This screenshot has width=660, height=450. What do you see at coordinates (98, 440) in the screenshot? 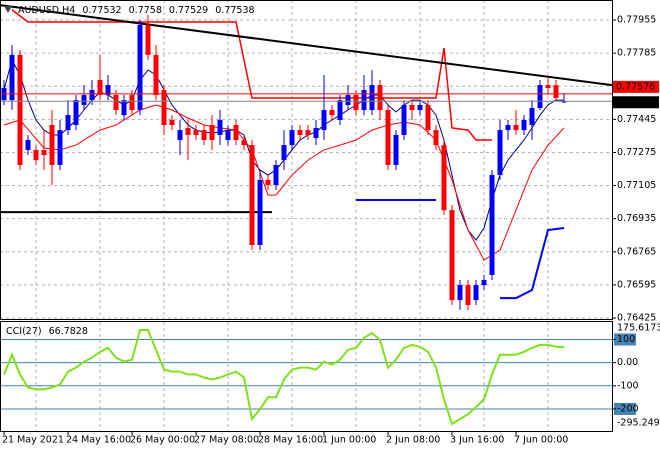
I see `x-tick-label: 24 May 16:00` at bounding box center [98, 440].